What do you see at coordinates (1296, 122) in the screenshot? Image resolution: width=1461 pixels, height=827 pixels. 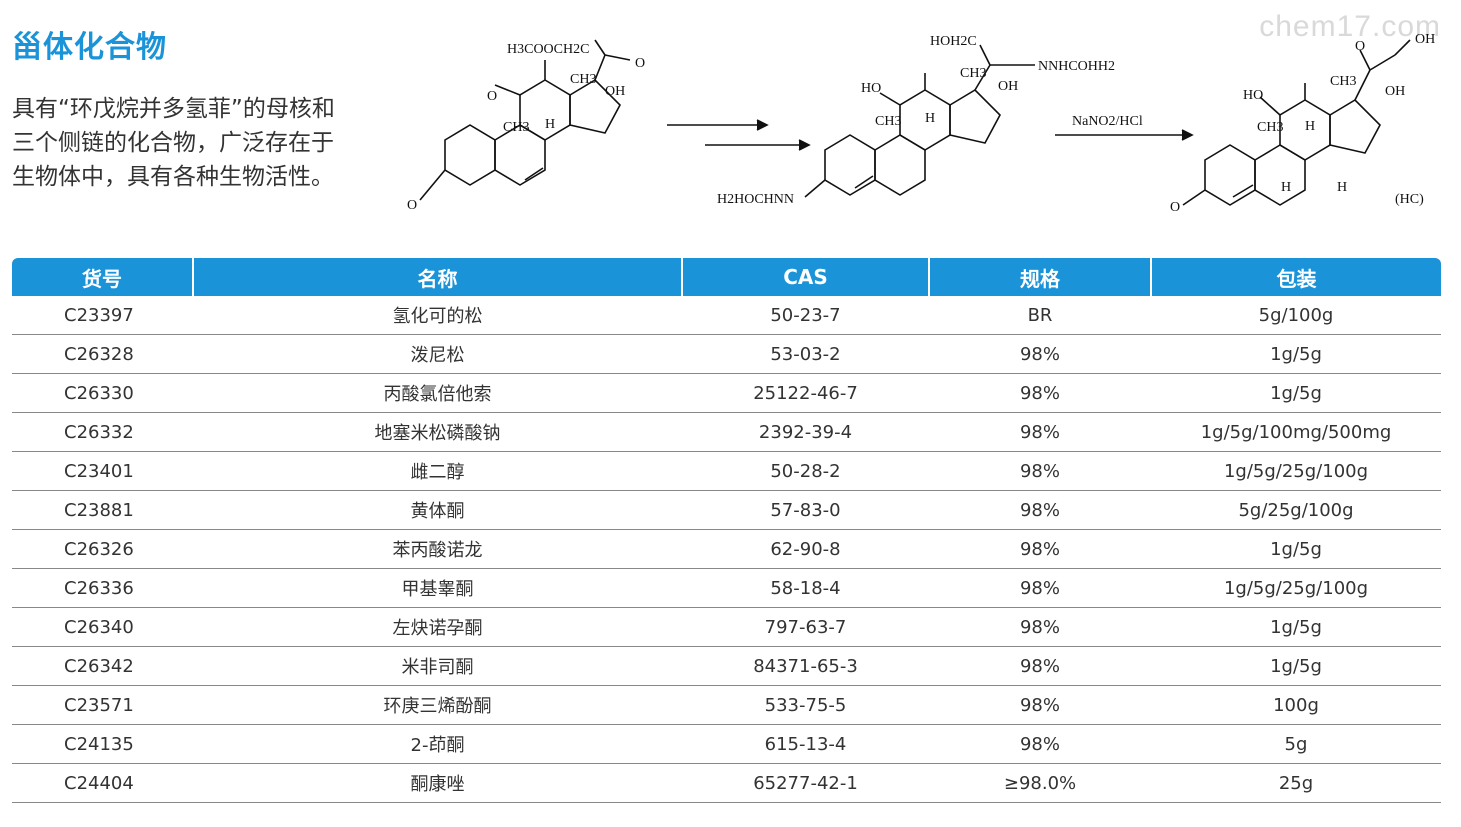 I see `product-structure` at bounding box center [1296, 122].